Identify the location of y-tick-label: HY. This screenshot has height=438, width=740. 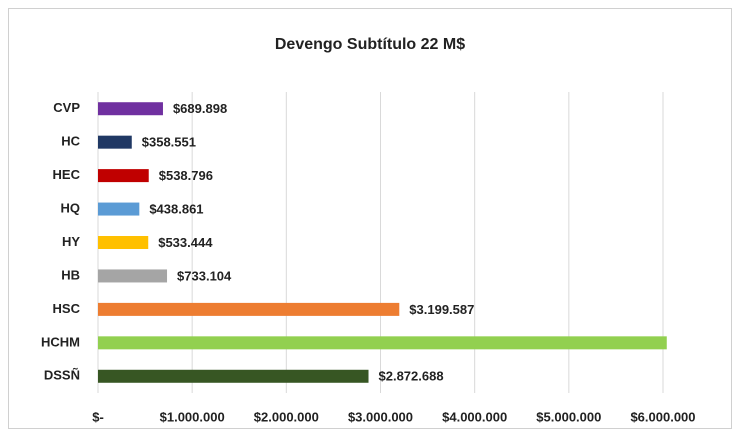
(71, 241).